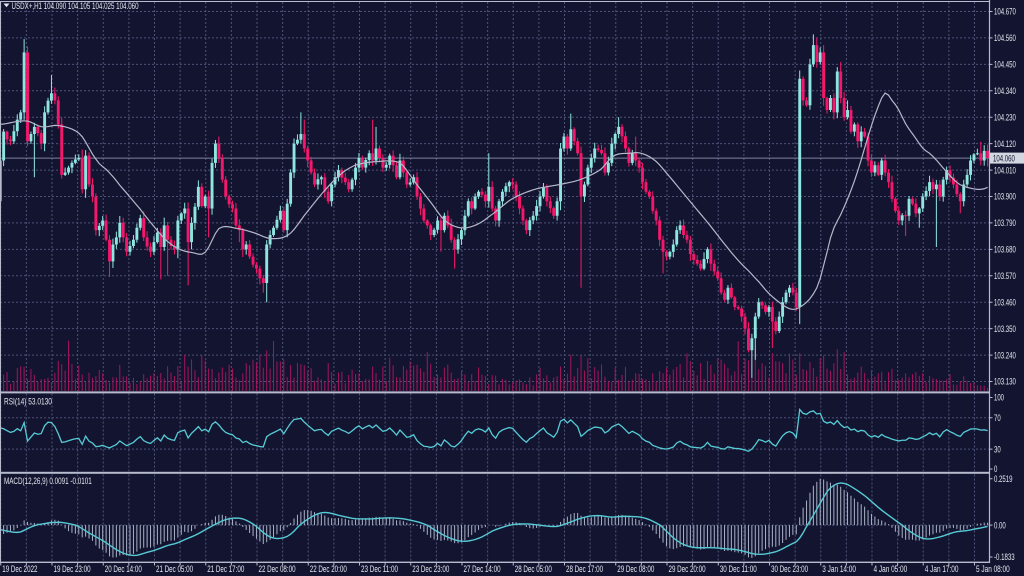 This screenshot has height=576, width=1024. I want to click on svg-text: 104.120, so click(1005, 144).